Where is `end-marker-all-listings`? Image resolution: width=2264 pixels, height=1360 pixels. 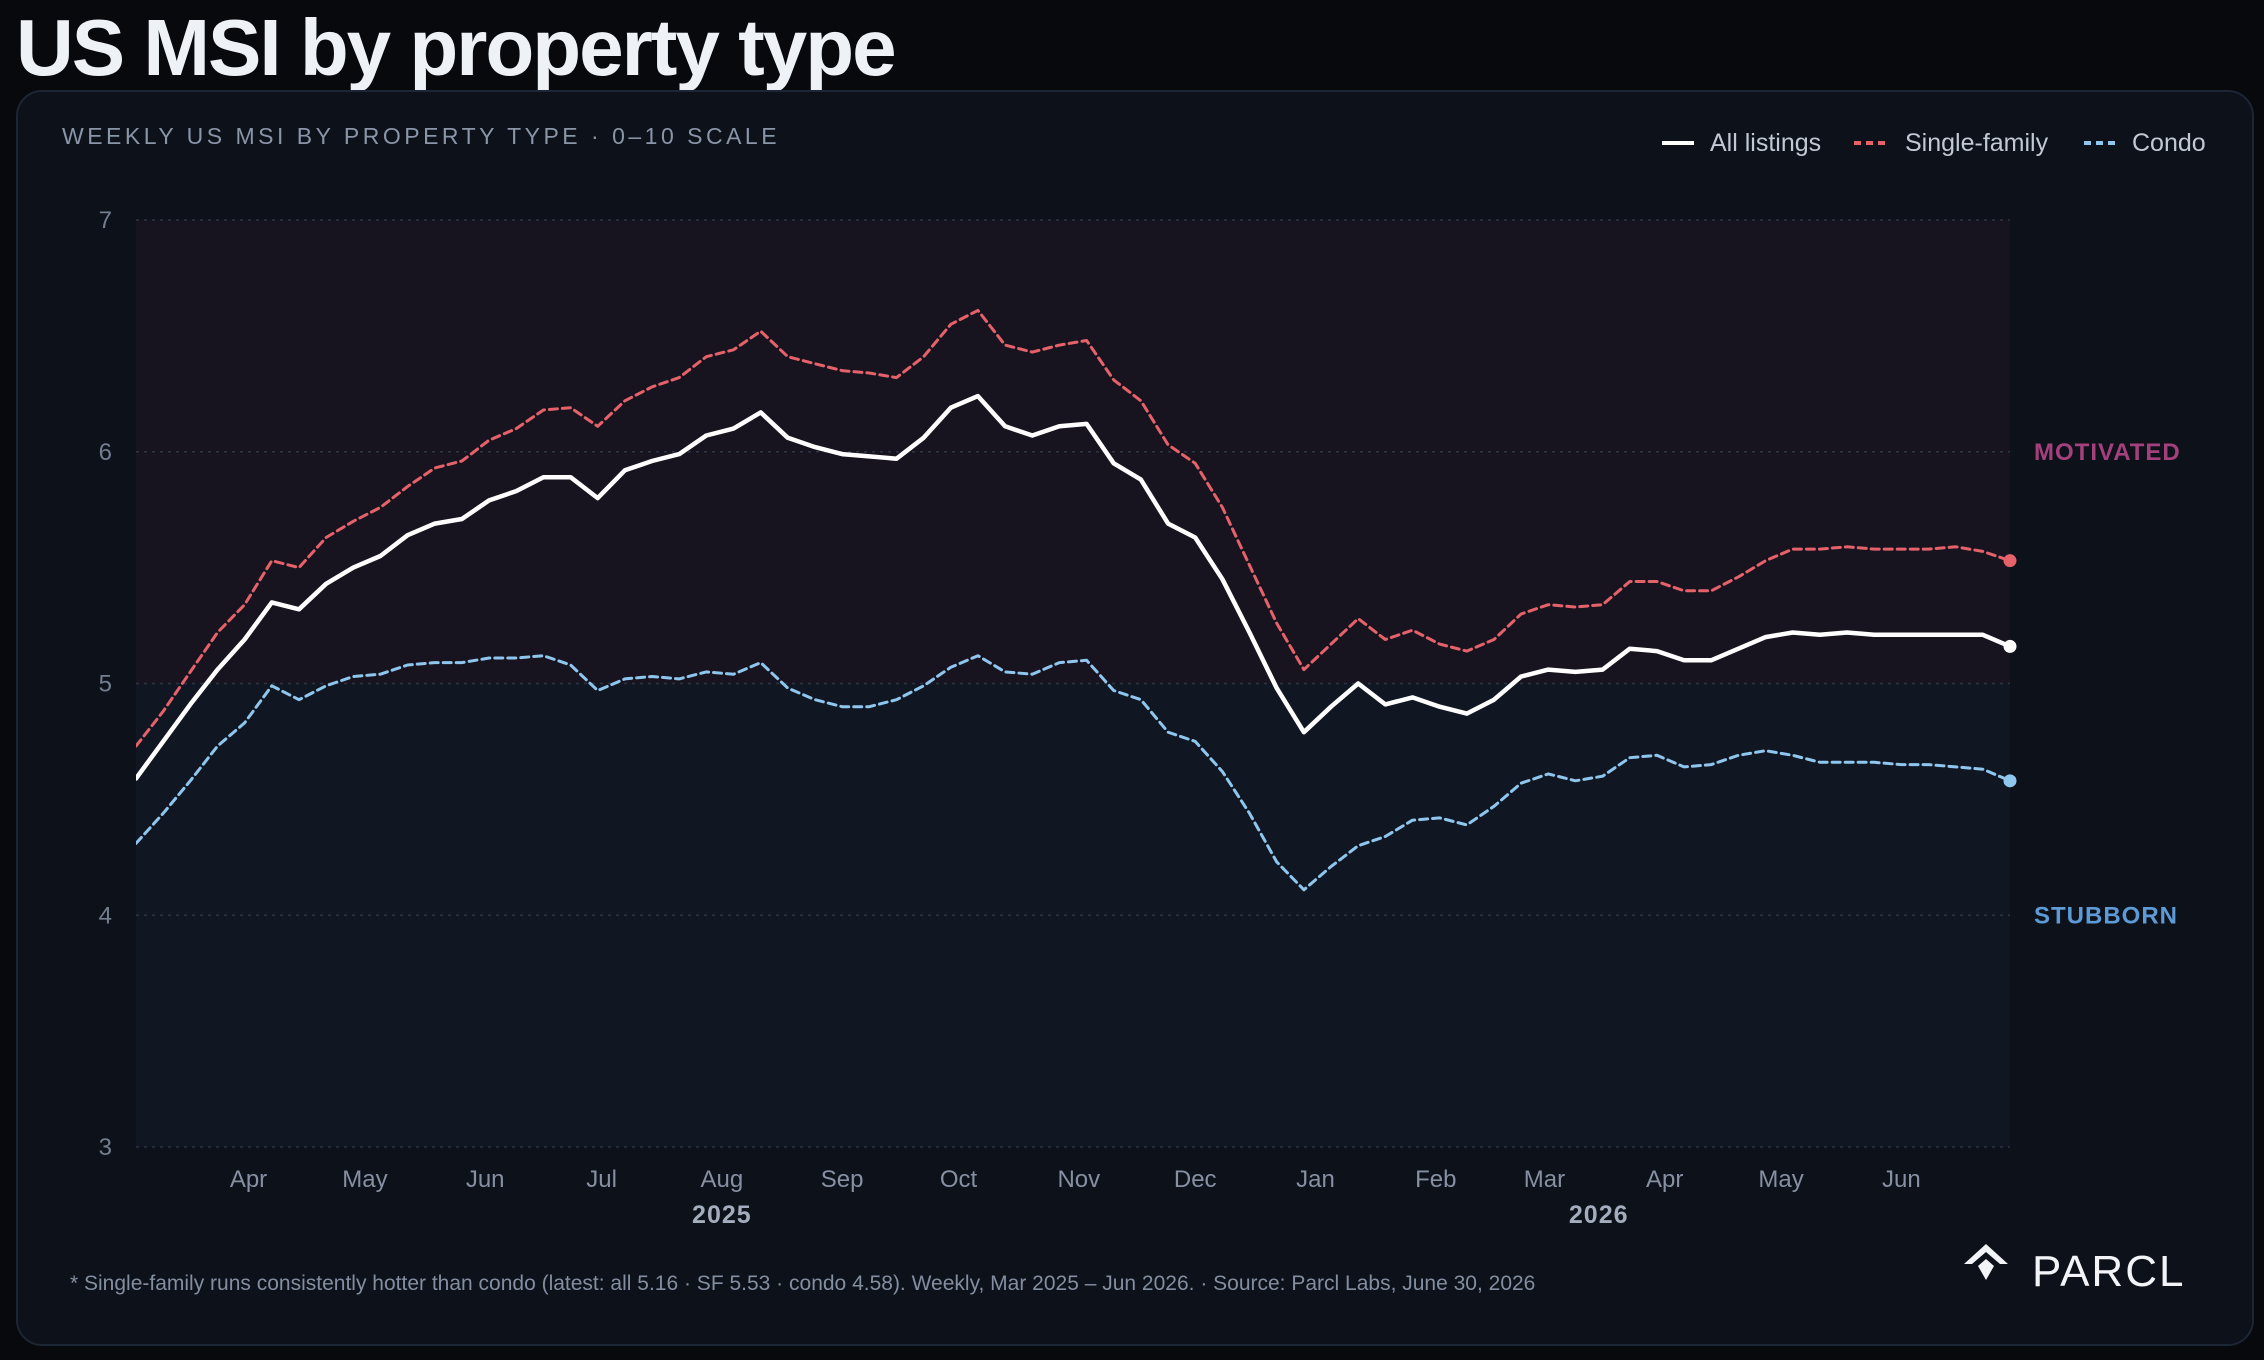
end-marker-all-listings is located at coordinates (2010, 646).